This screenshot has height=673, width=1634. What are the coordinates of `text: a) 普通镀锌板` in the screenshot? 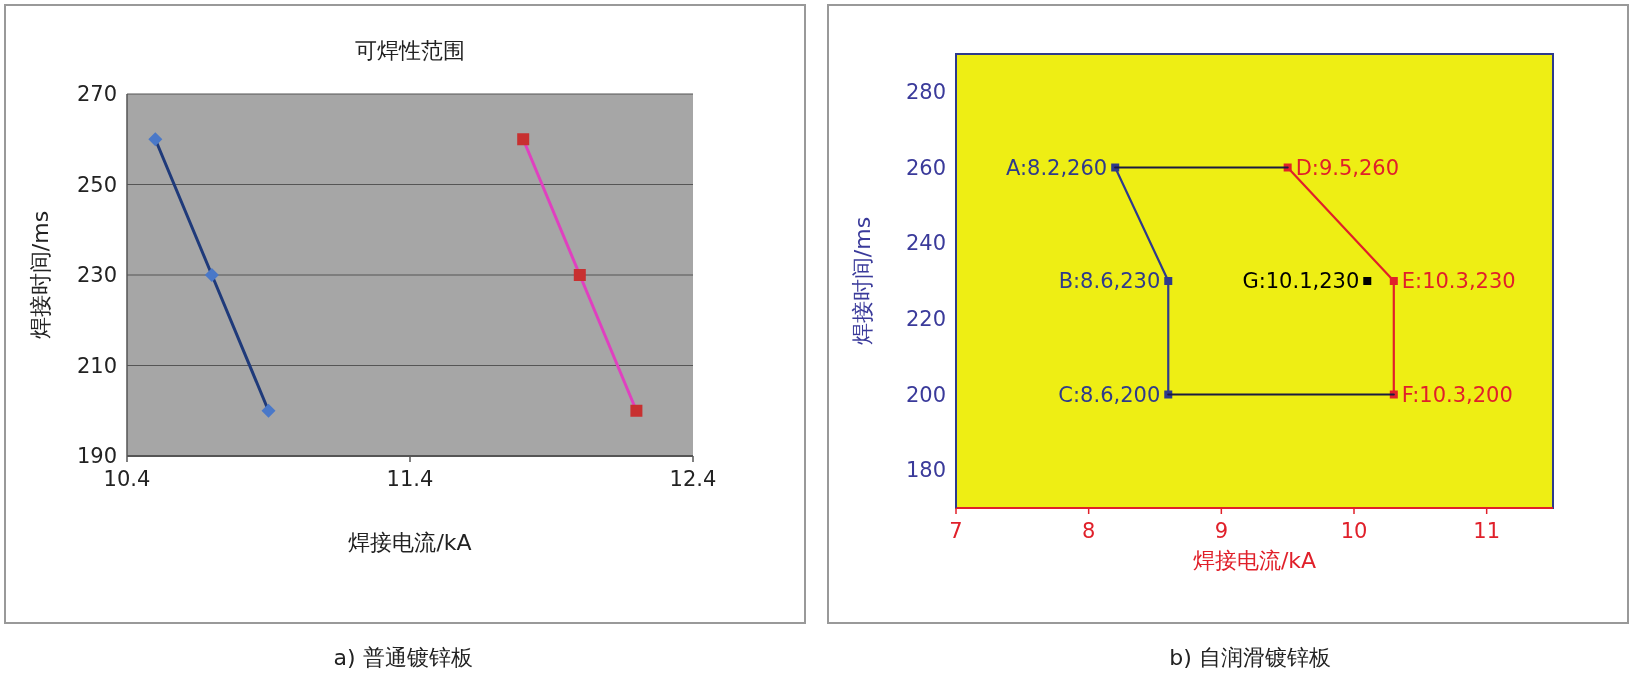 It's located at (403, 657).